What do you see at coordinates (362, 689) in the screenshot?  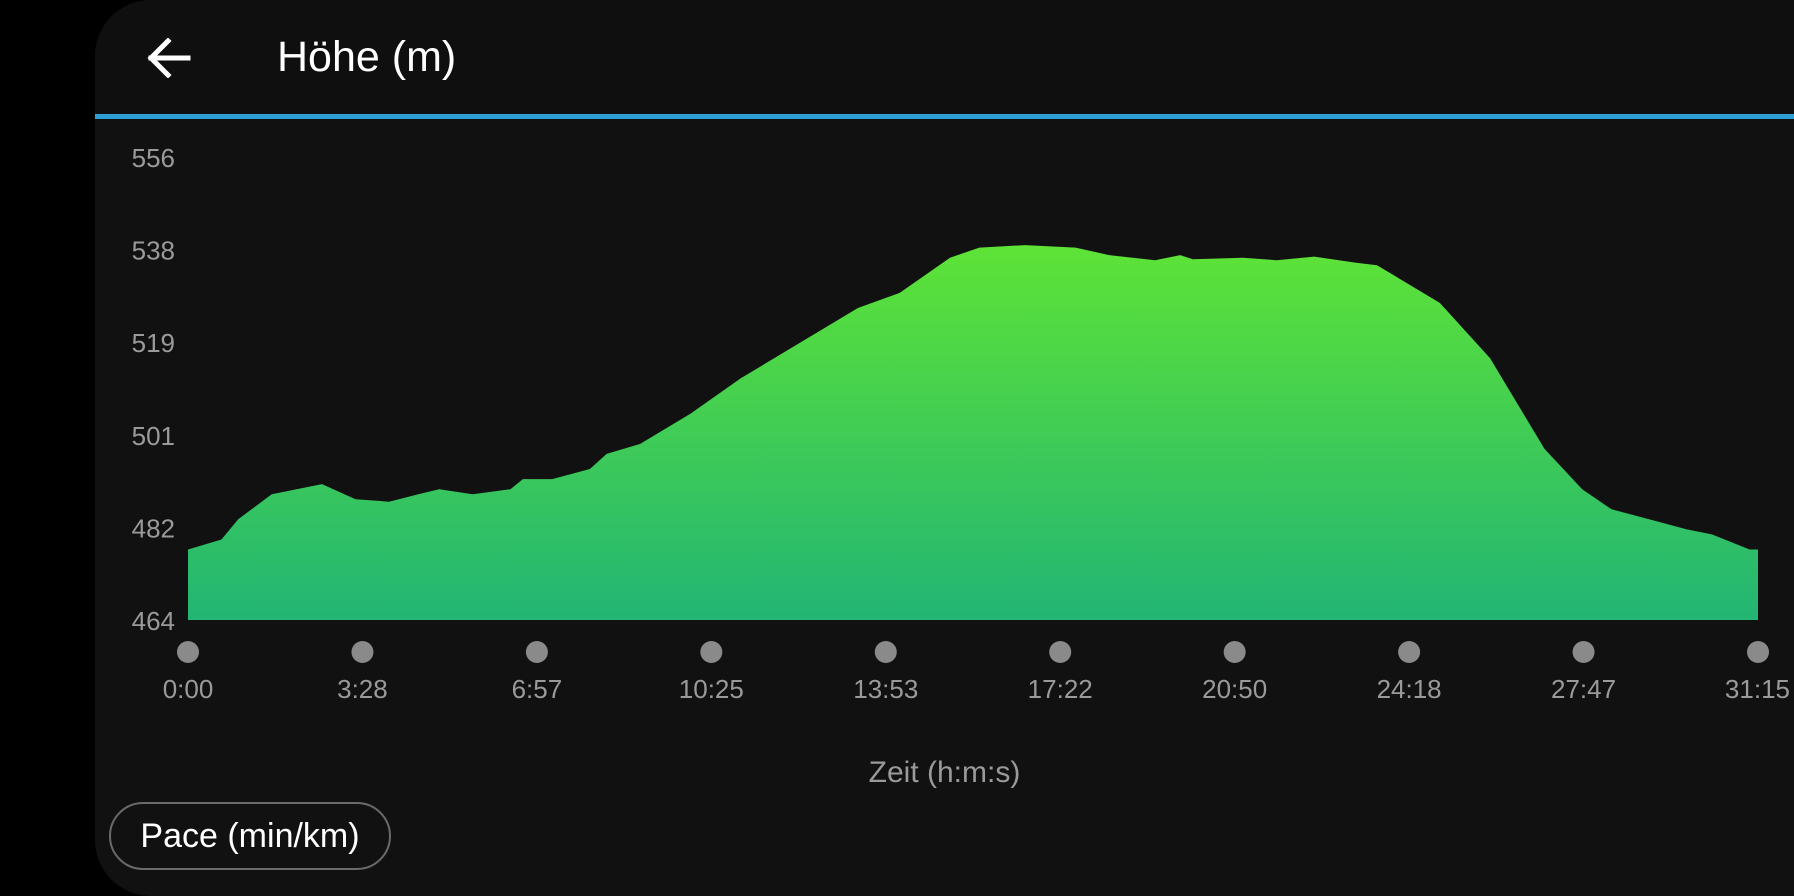 I see `x-tick-label: 3:28` at bounding box center [362, 689].